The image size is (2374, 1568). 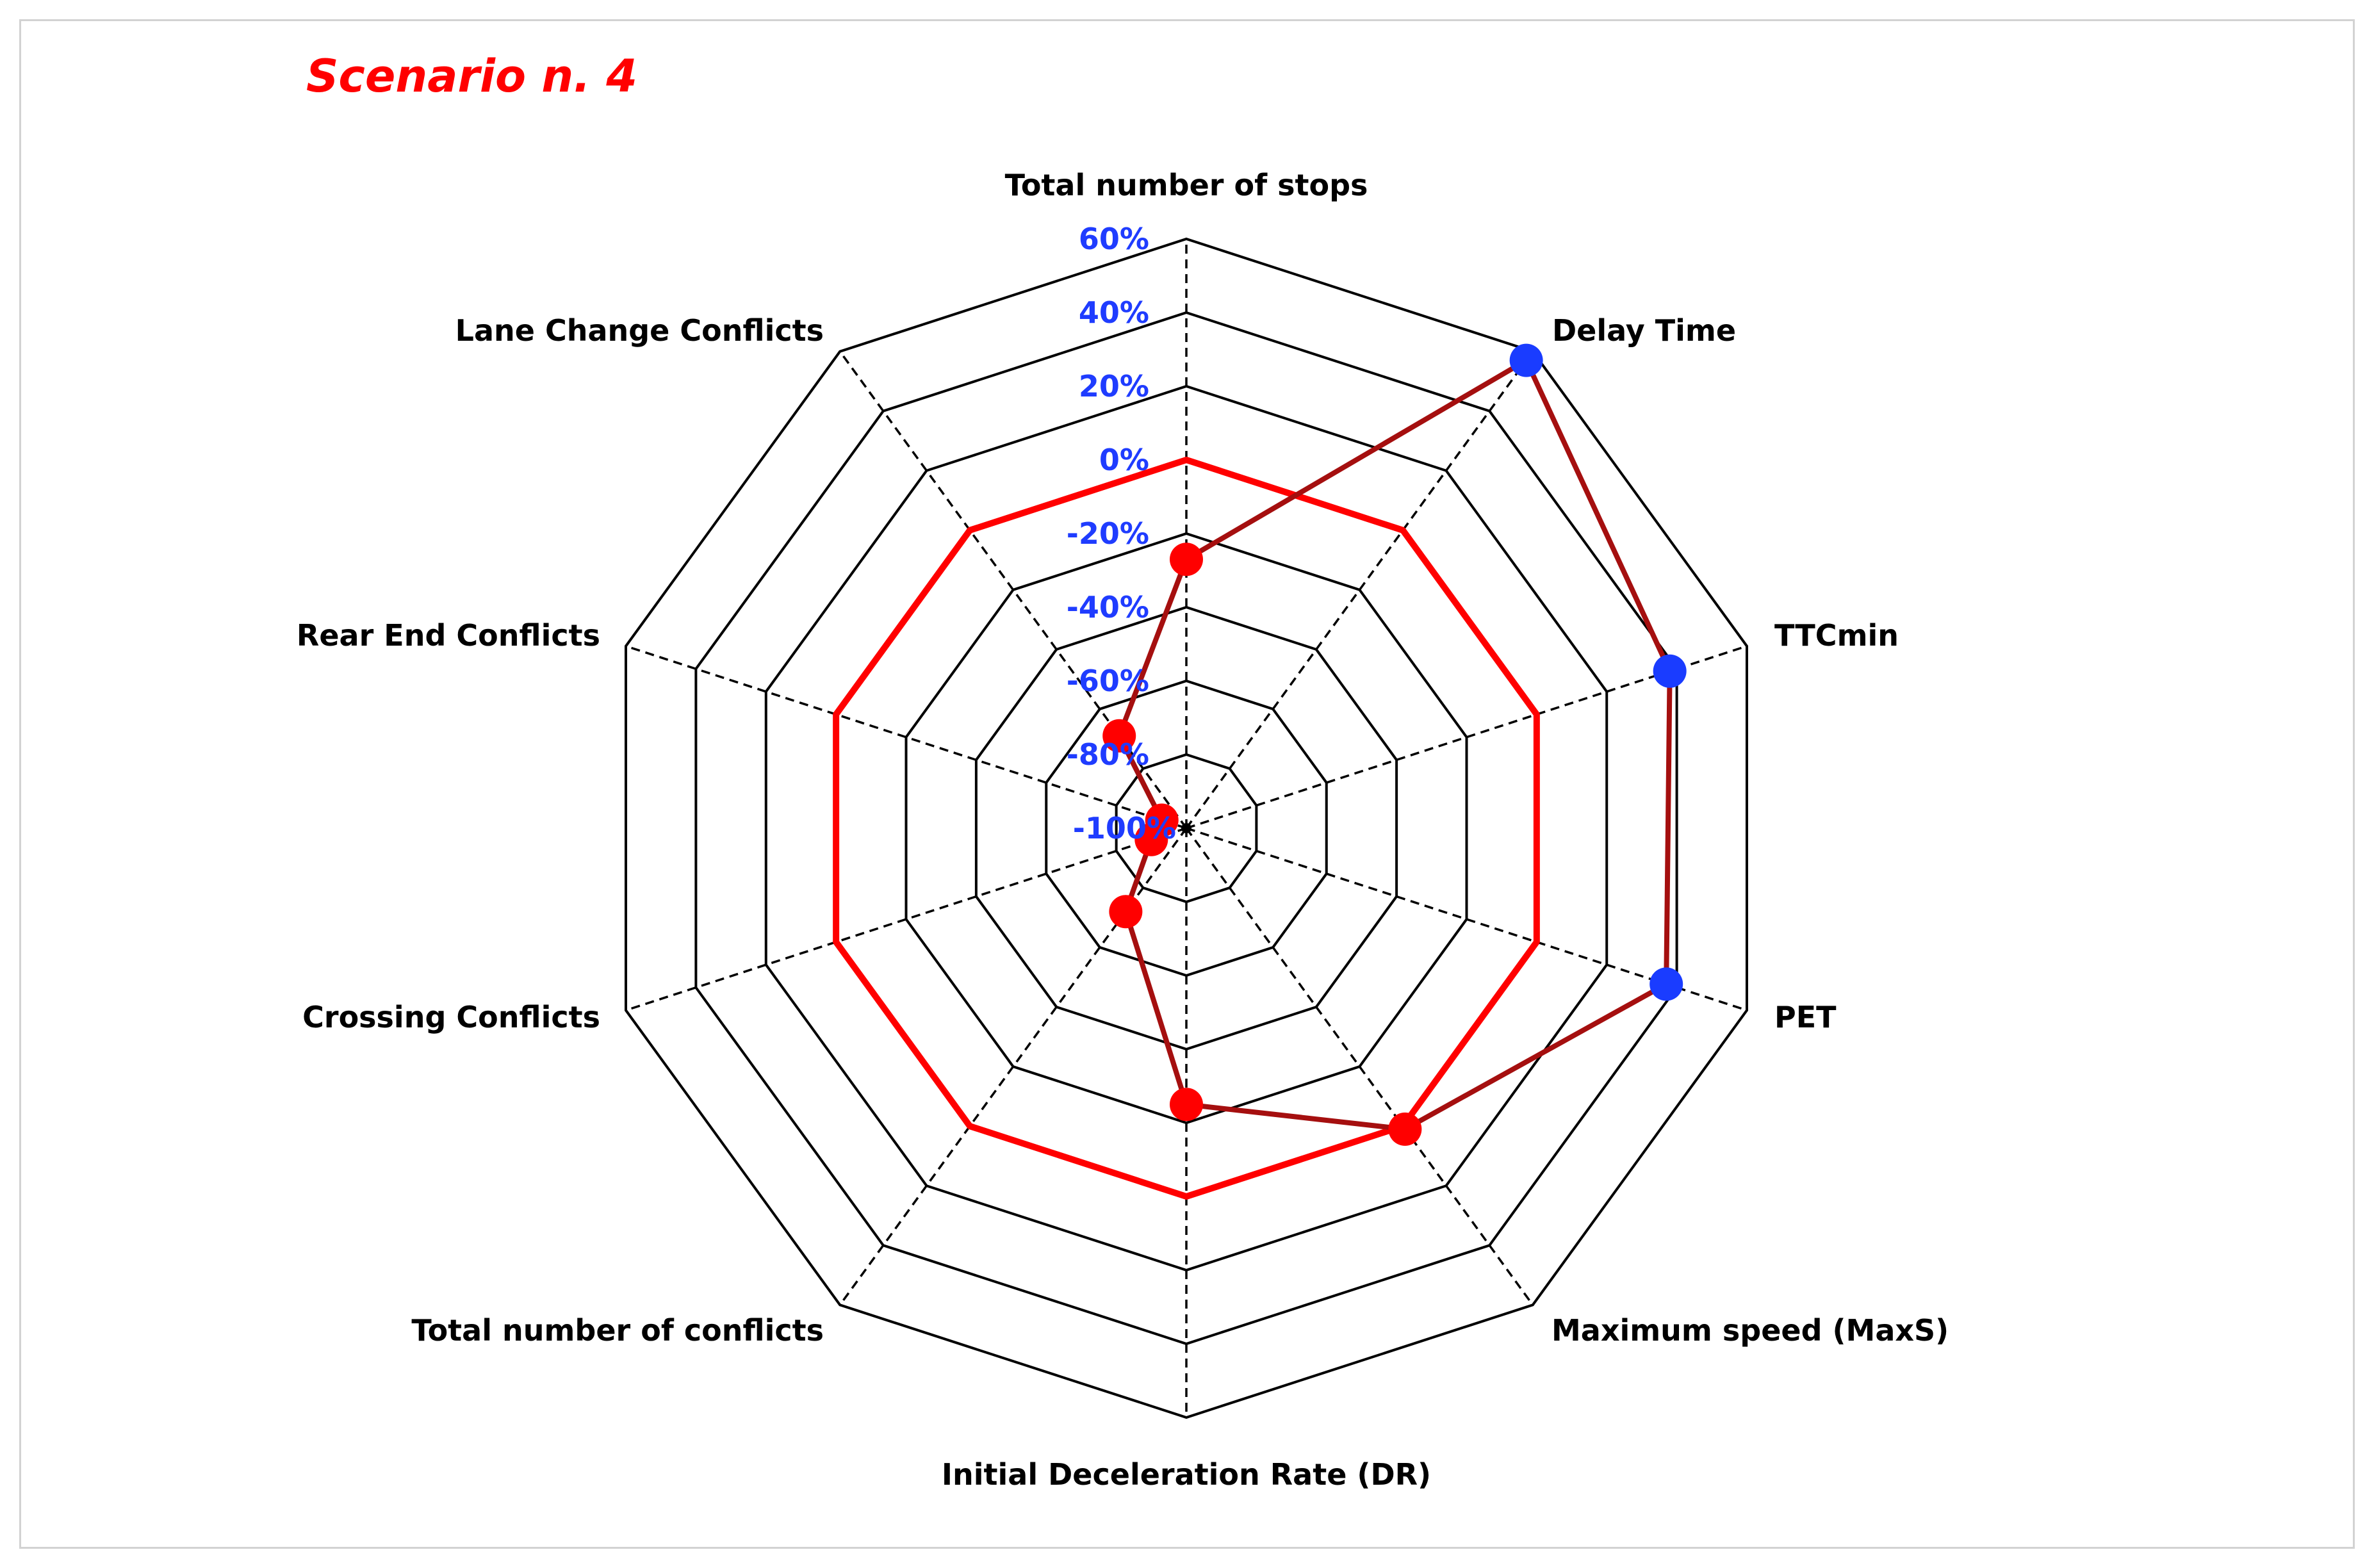 I want to click on category-label: PET, so click(x=1805, y=1017).